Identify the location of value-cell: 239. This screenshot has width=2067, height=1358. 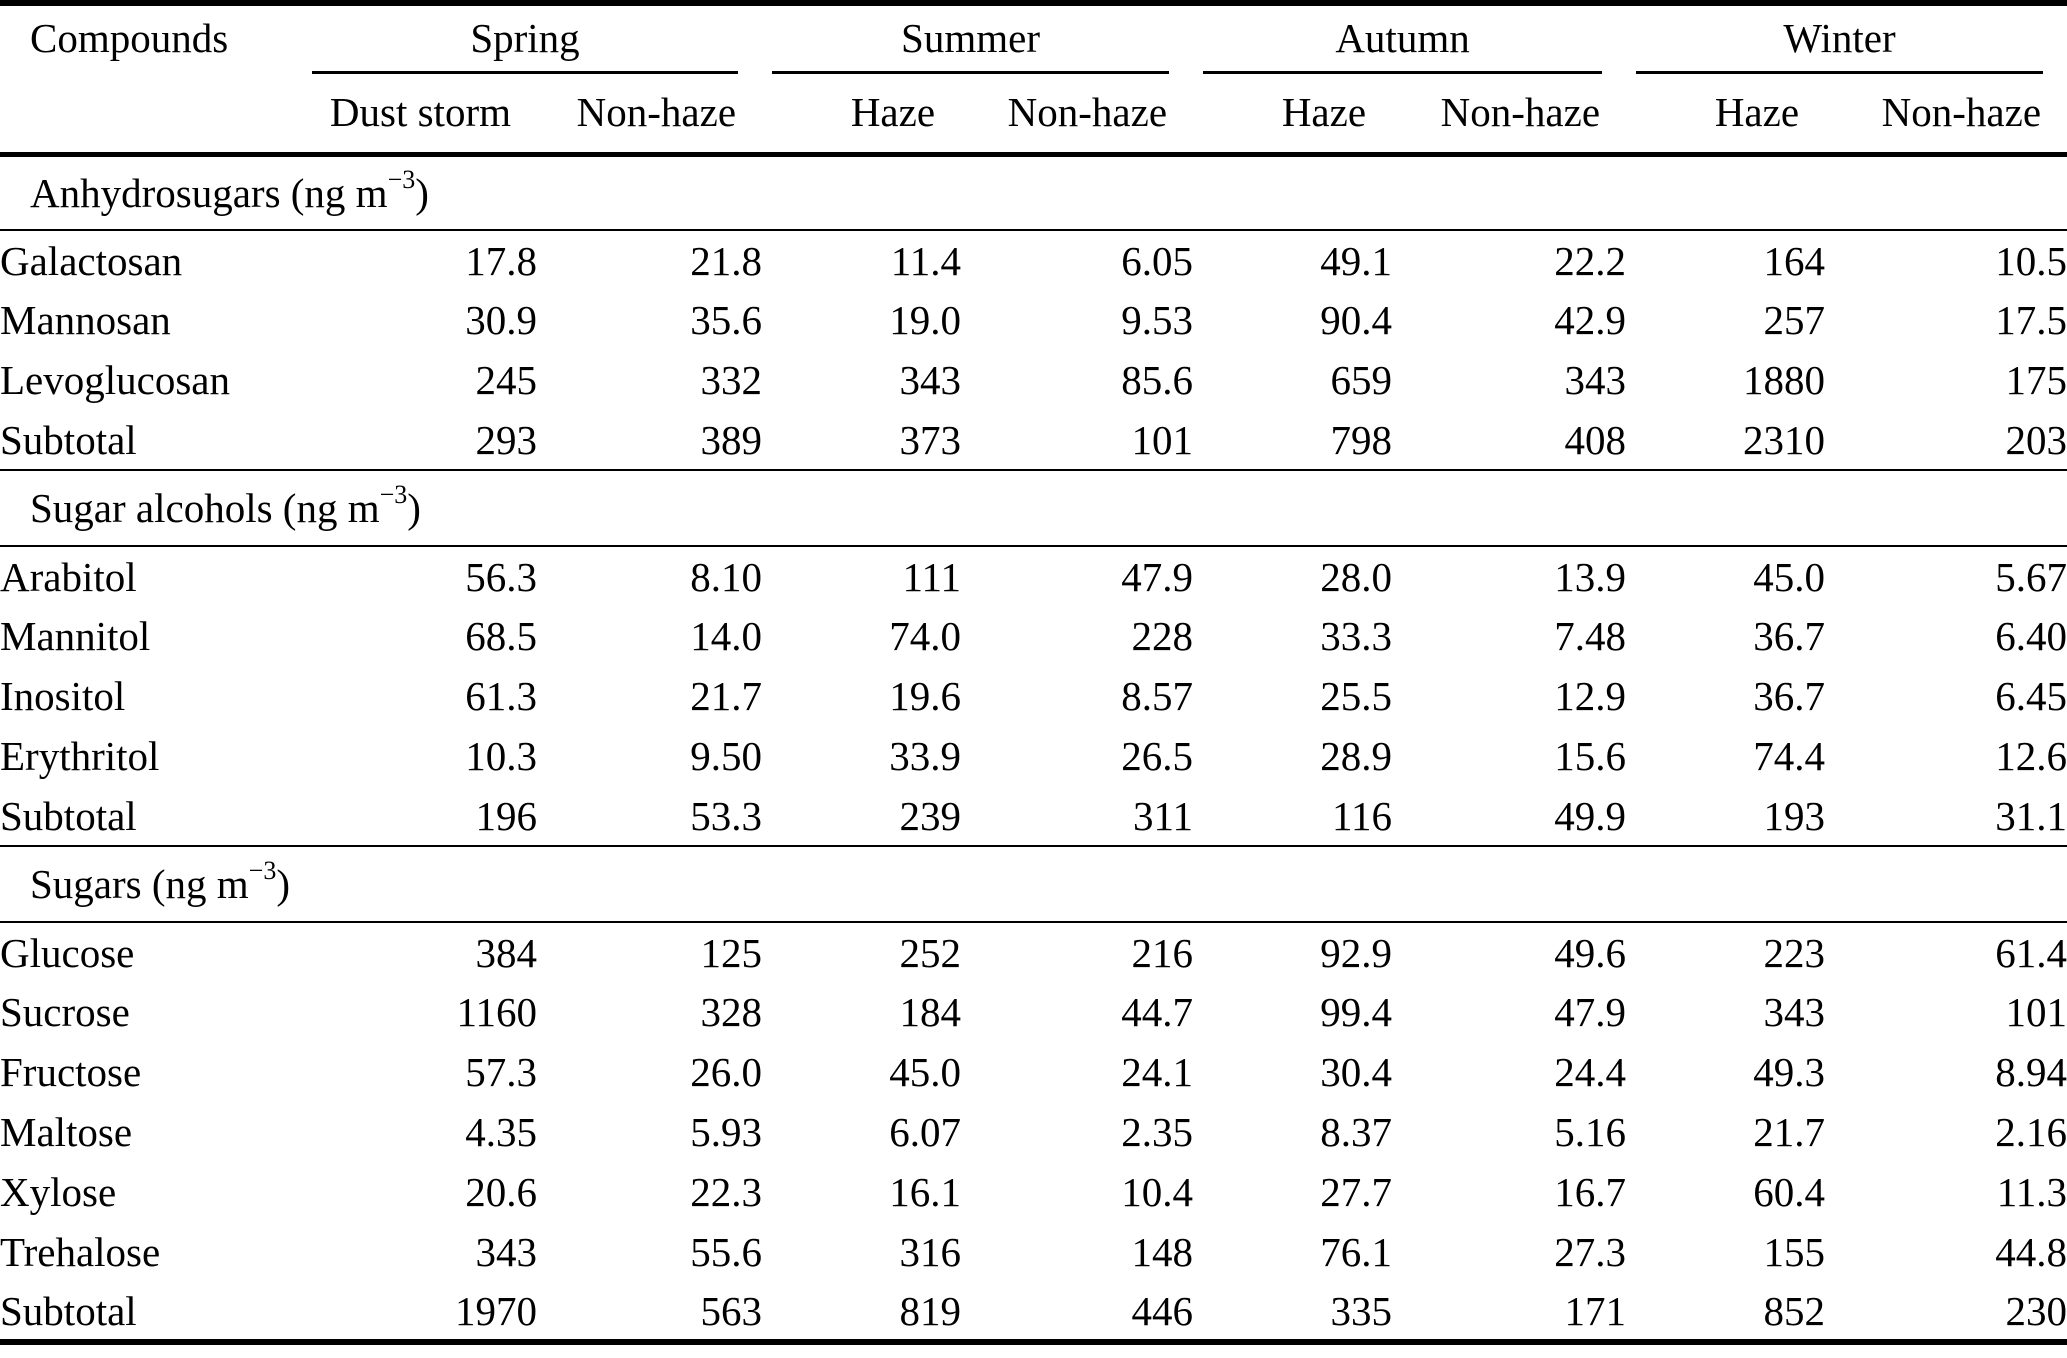
(930, 815).